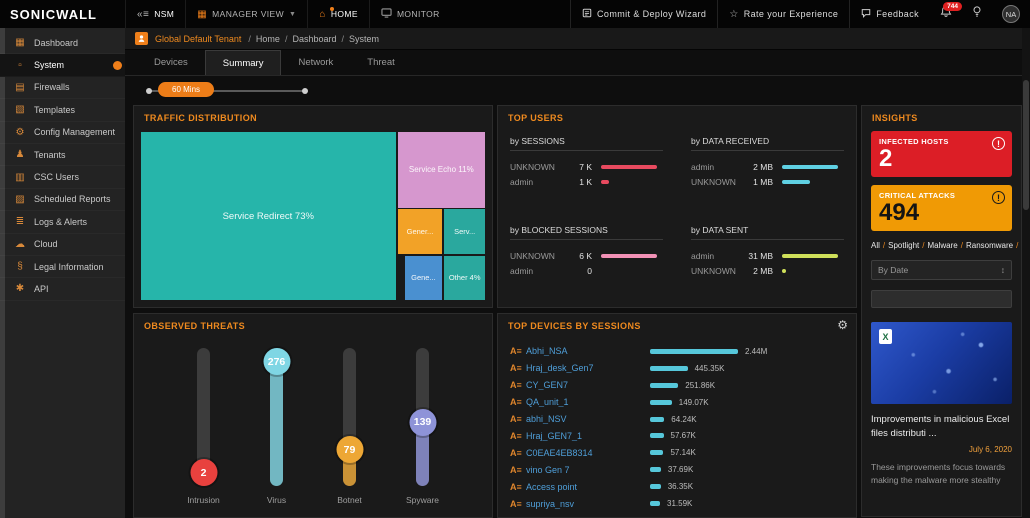  What do you see at coordinates (62, 267) in the screenshot?
I see `sidebar-item-legal-information: § Legal Information` at bounding box center [62, 267].